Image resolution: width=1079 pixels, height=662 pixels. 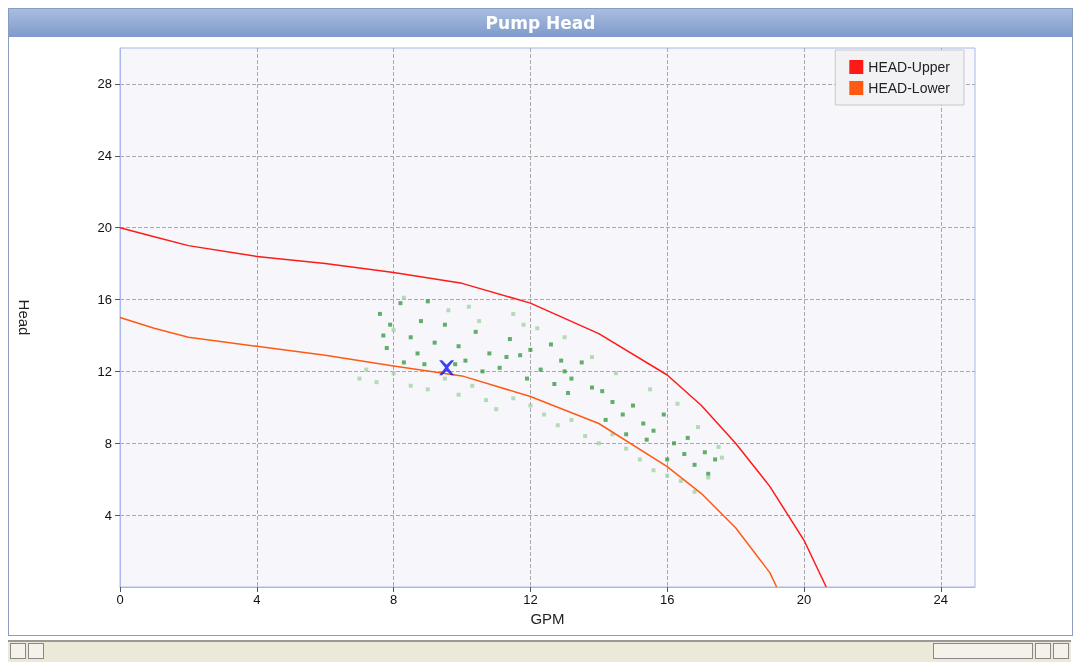 I want to click on y-tick-label: 12, so click(x=104, y=371).